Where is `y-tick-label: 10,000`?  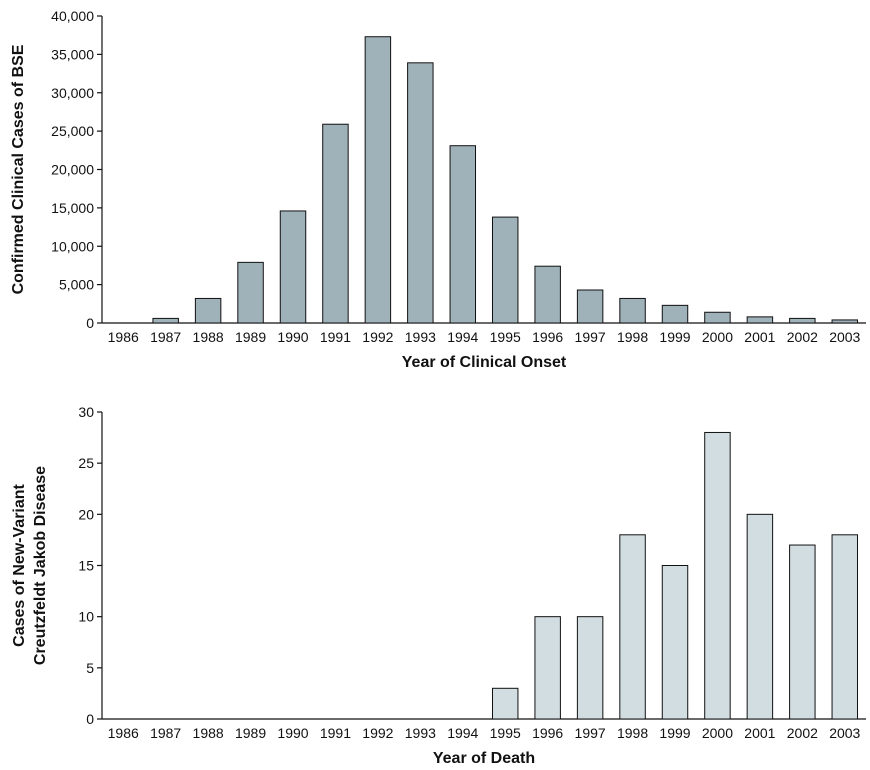 y-tick-label: 10,000 is located at coordinates (72, 246).